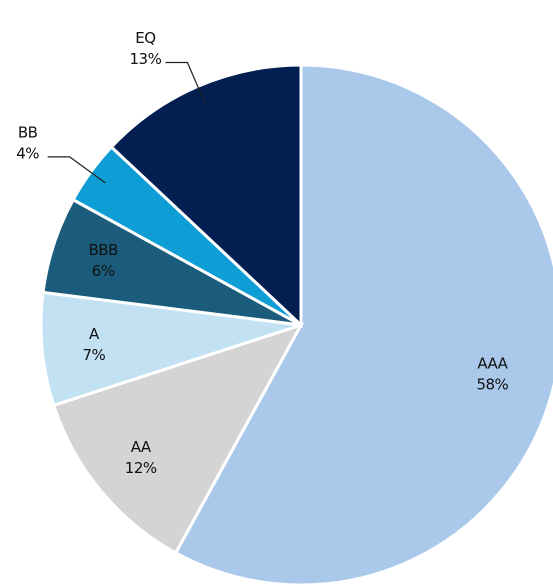 This screenshot has height=586, width=553. Describe the element at coordinates (492, 385) in the screenshot. I see `data-label: 58%` at that location.